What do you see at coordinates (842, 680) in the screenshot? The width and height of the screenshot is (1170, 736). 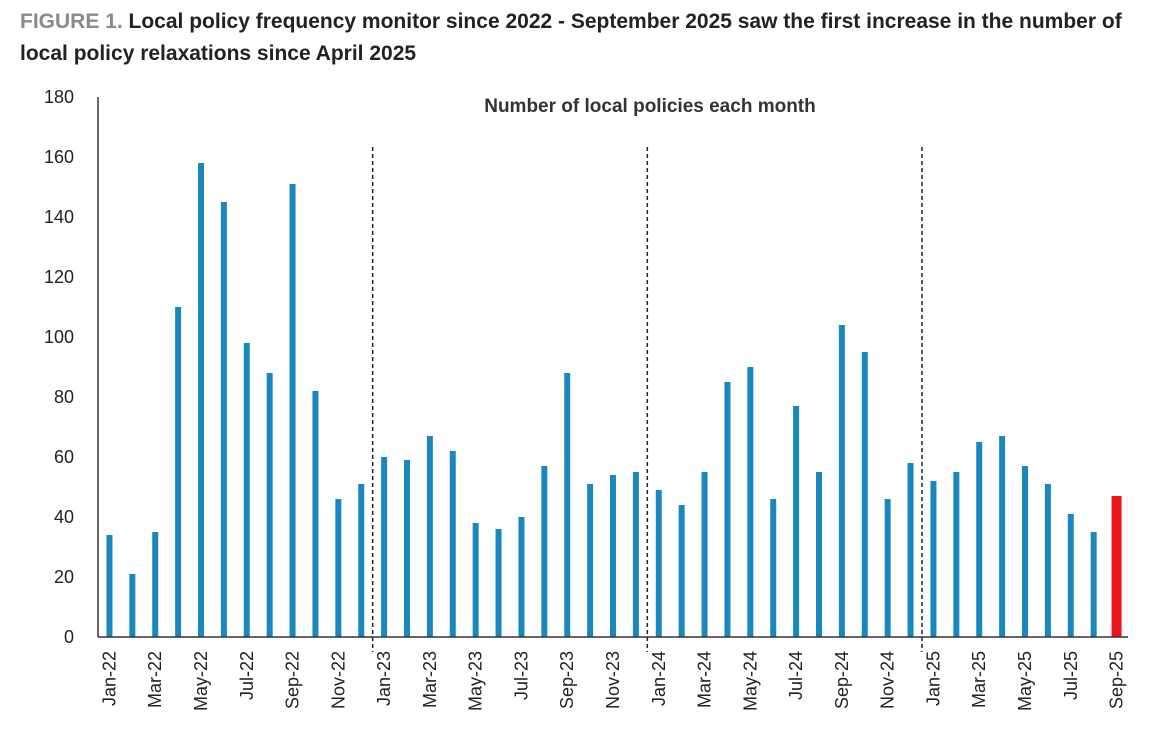 I see `x-tick-label: Sep-24` at bounding box center [842, 680].